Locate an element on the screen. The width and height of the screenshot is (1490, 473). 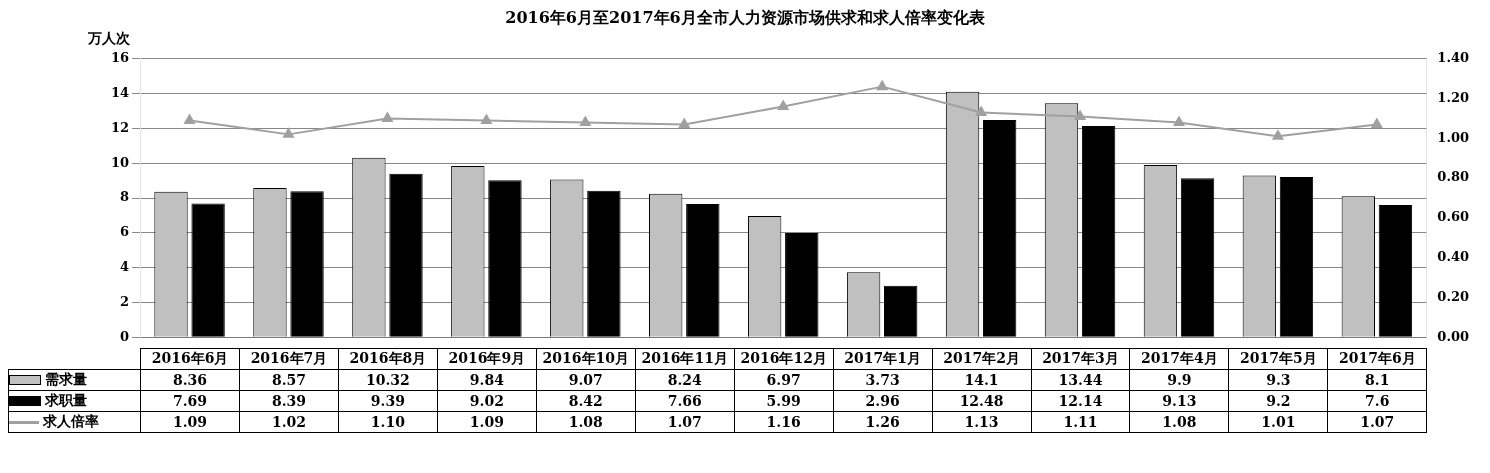
data-label: 9.3 is located at coordinates (1278, 380).